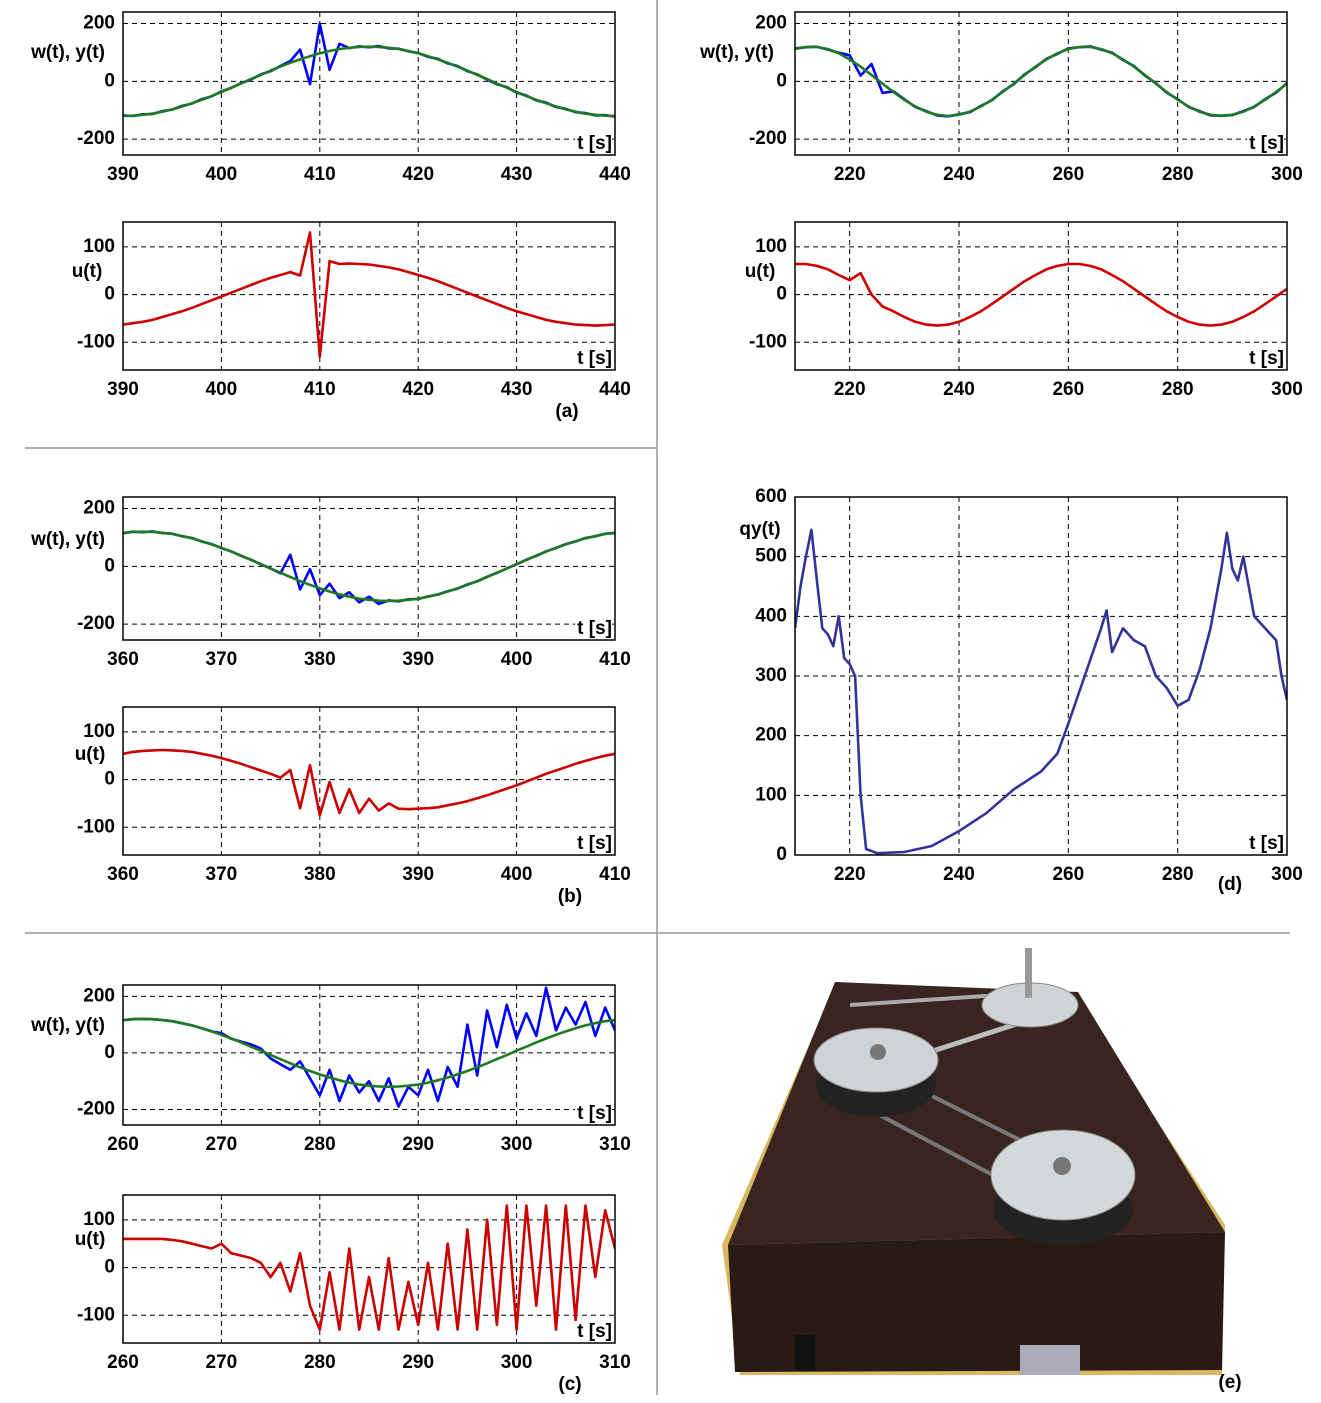  Describe the element at coordinates (973, 1161) in the screenshot. I see `photo` at that location.